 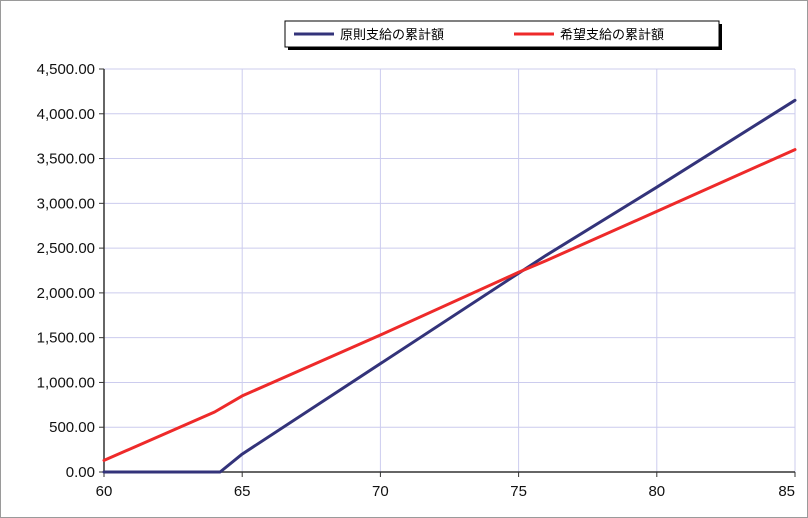 I want to click on legend-label-1: 原則支給の累計額, so click(x=392, y=35).